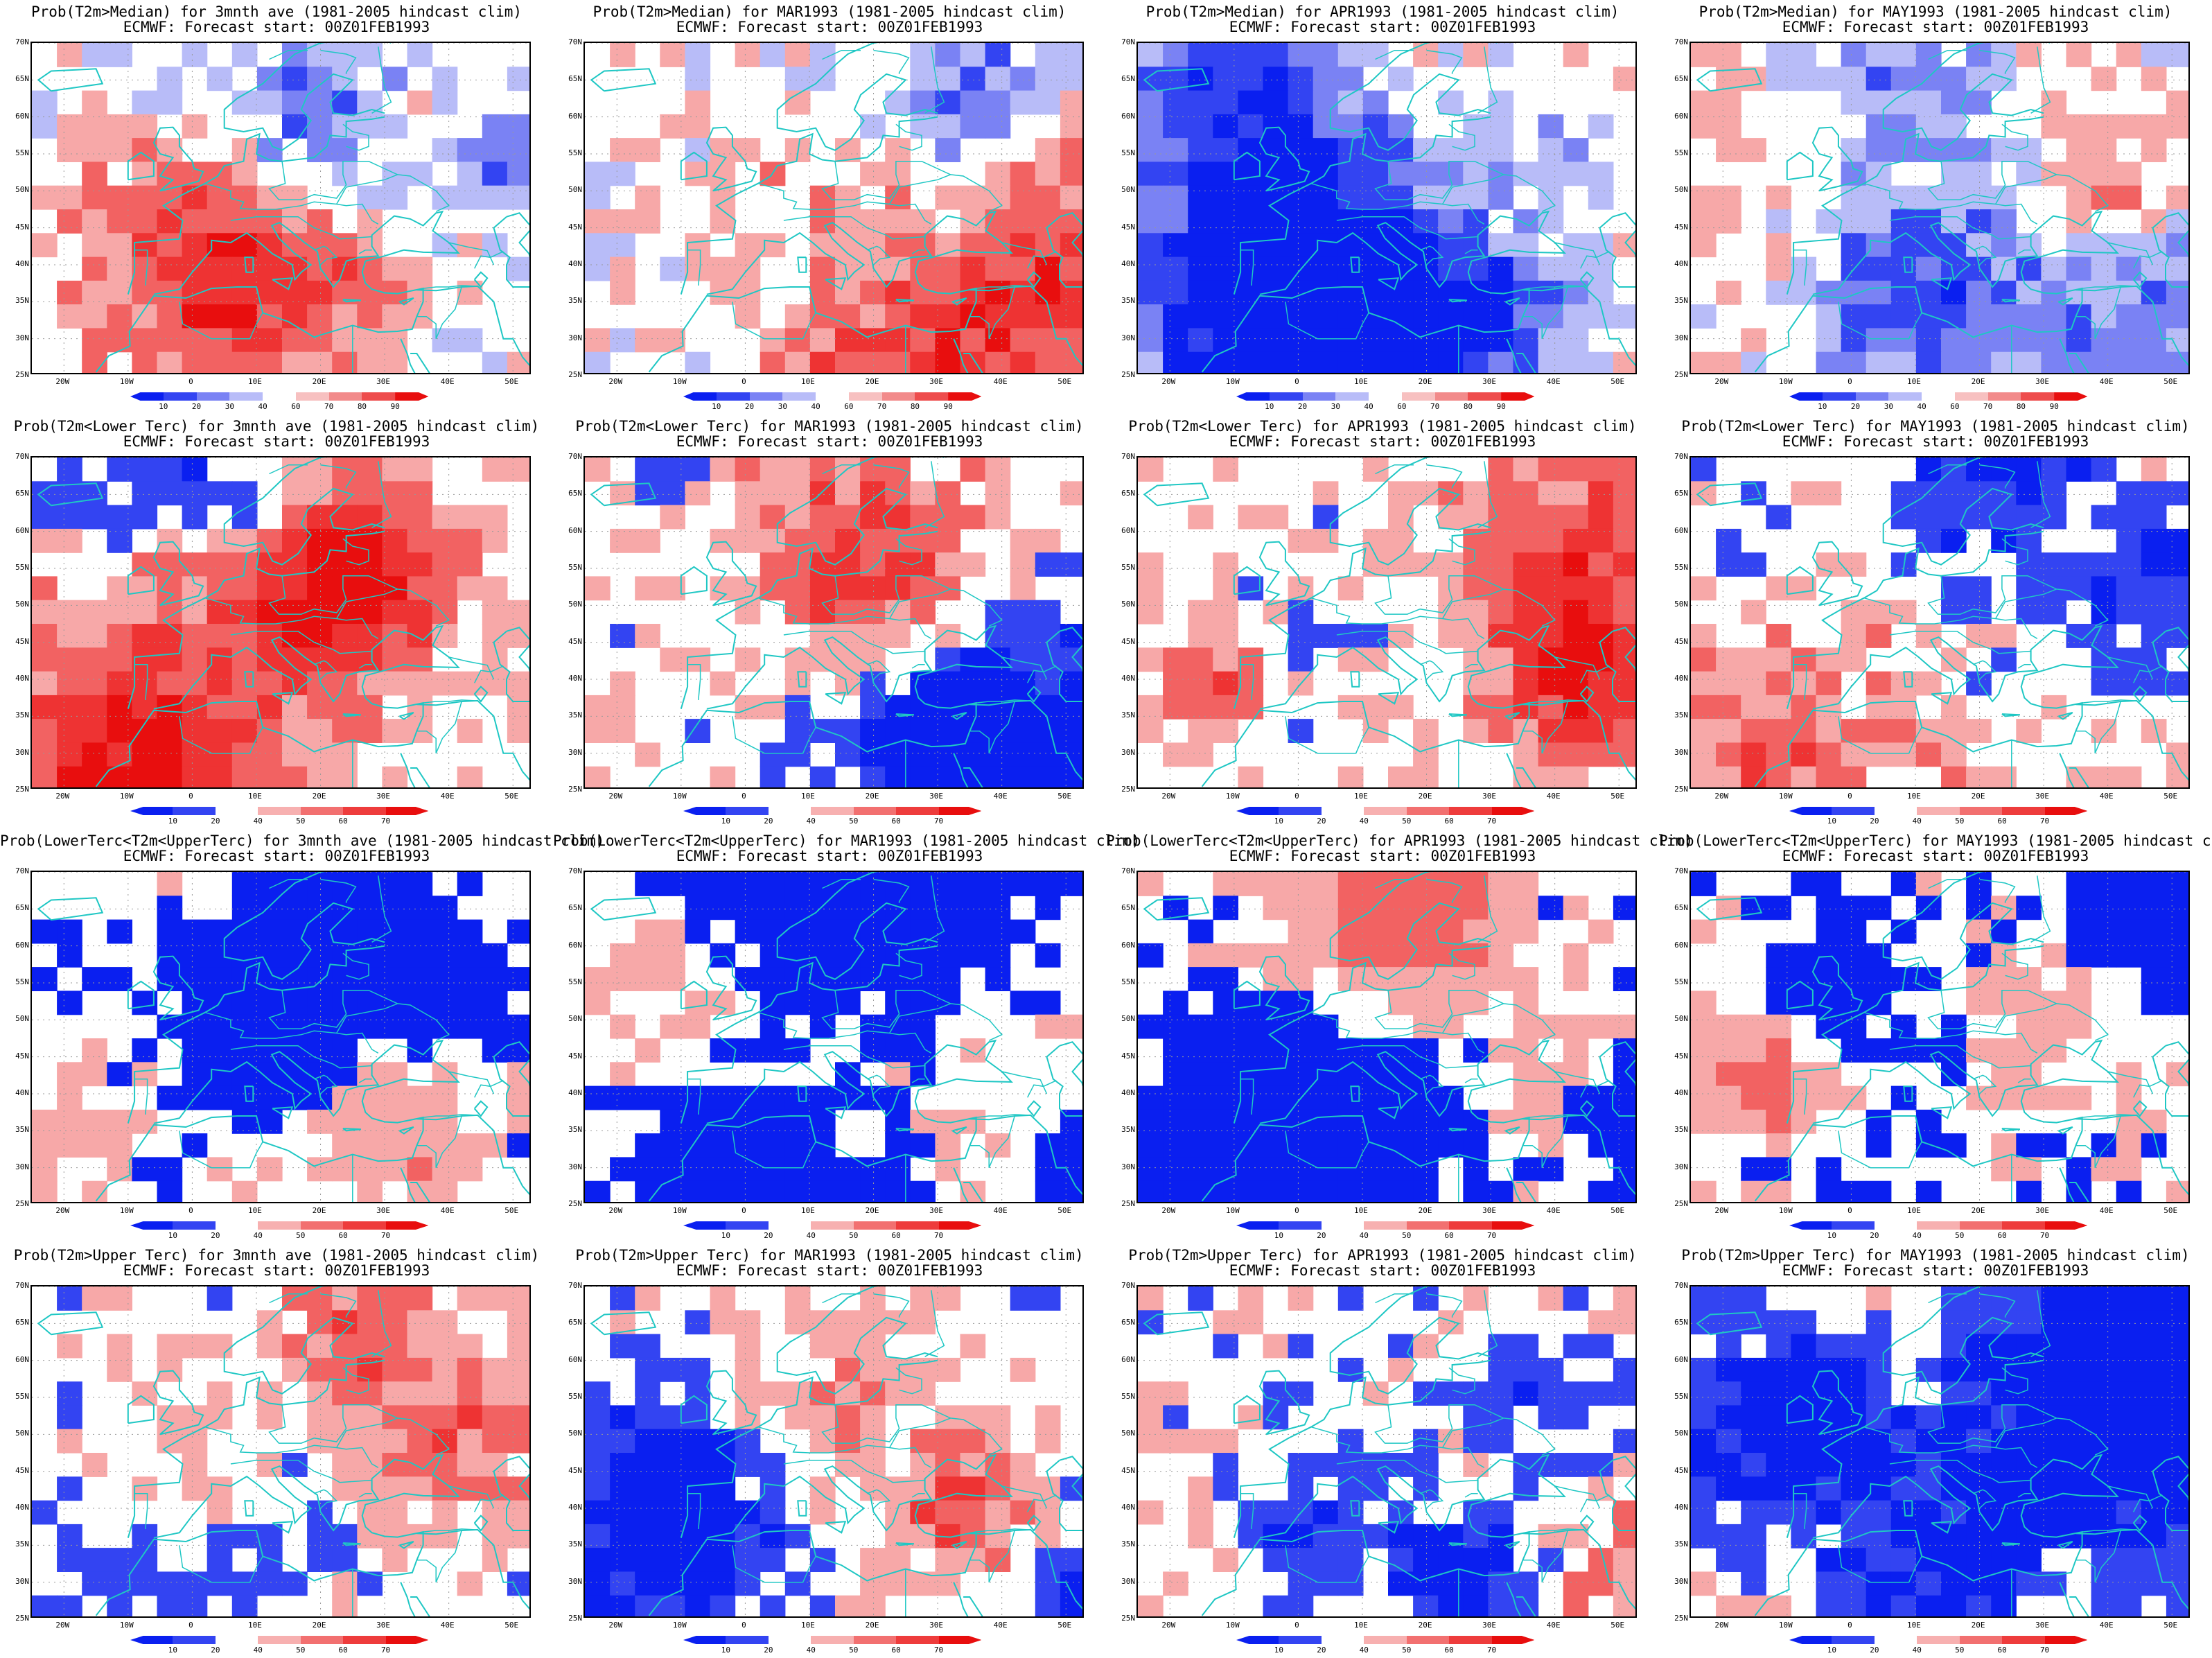 The width and height of the screenshot is (2212, 1658). Describe the element at coordinates (1168, 382) in the screenshot. I see `lon-tick-label: 20W` at that location.